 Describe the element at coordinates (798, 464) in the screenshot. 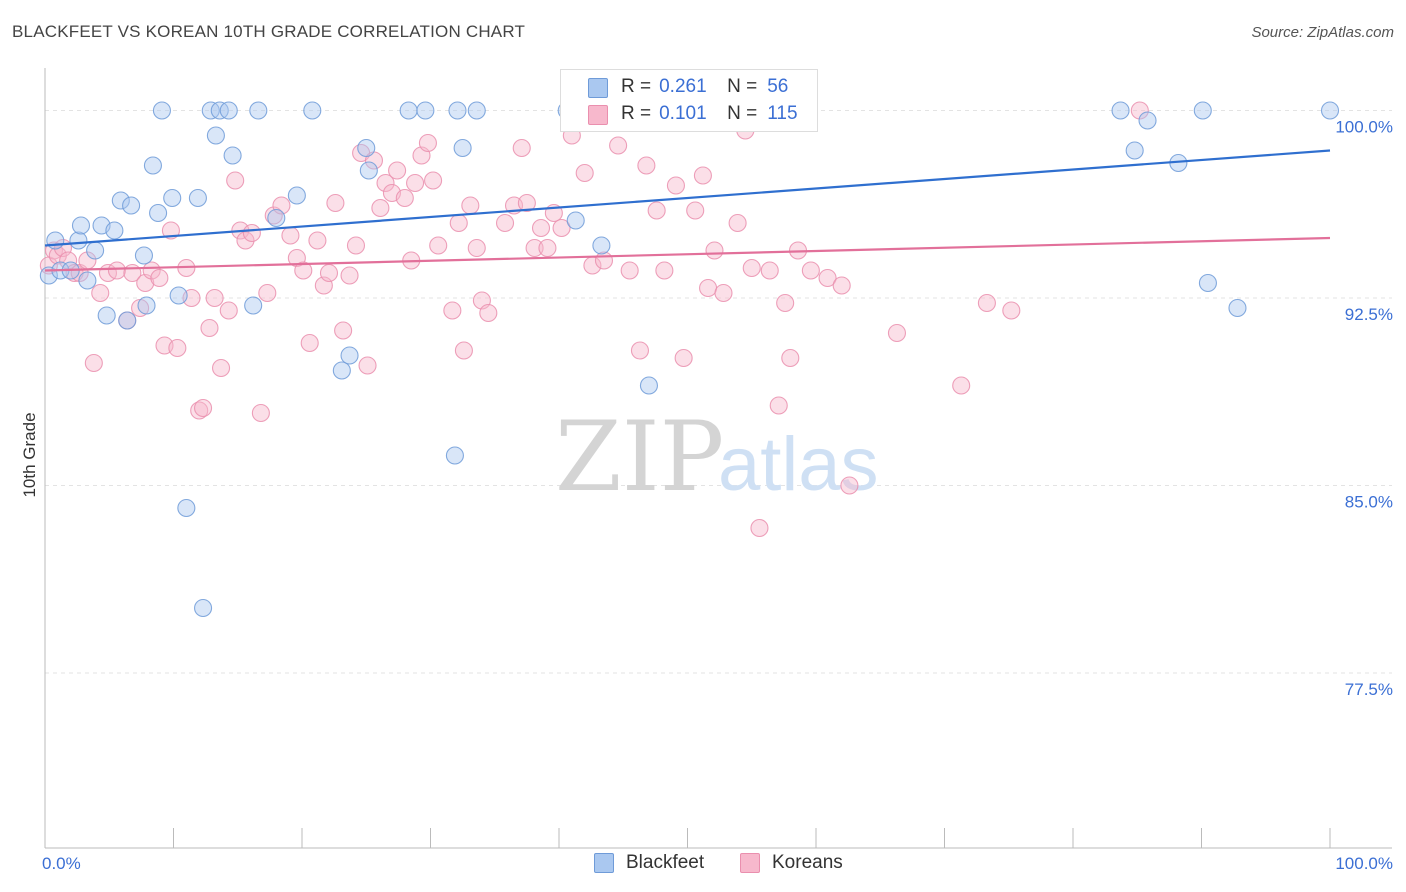

I see `watermark-atlas: atlas` at that location.